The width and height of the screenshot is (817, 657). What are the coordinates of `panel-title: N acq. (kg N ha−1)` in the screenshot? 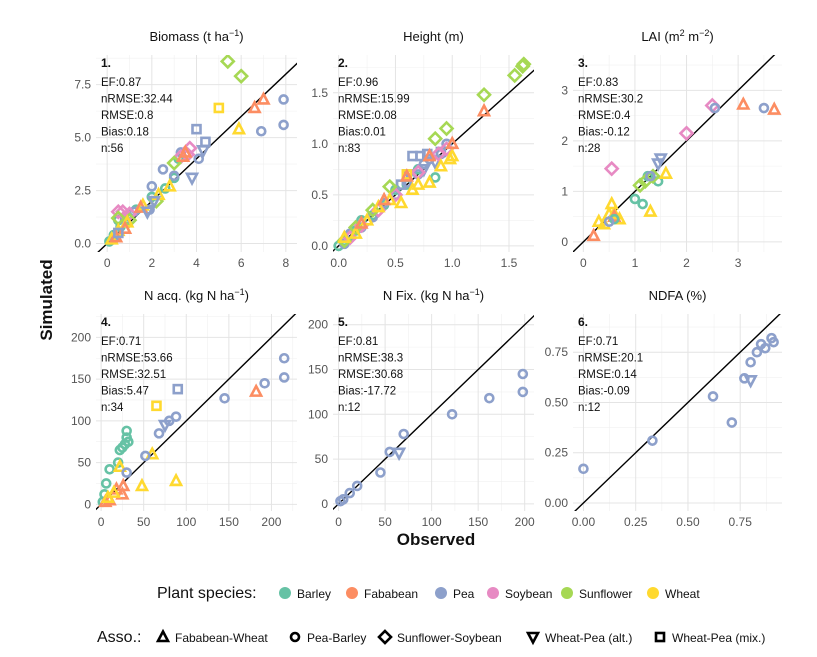 It's located at (196, 295).